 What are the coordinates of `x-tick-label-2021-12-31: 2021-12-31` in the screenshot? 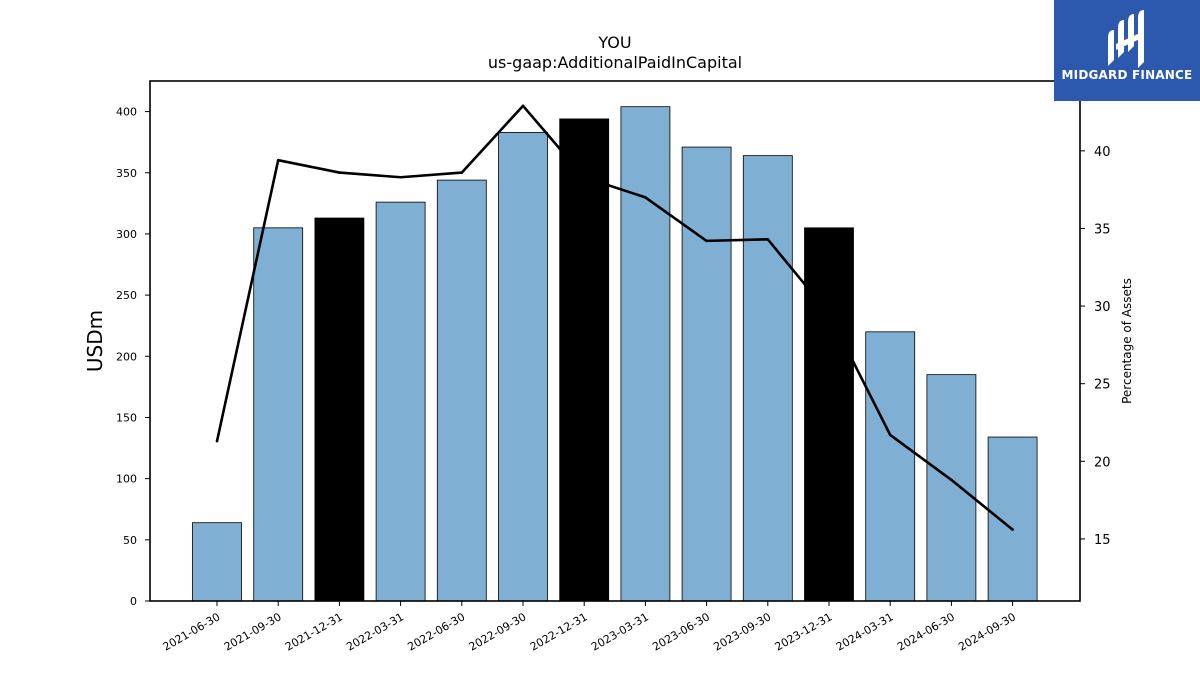 It's located at (314, 631).